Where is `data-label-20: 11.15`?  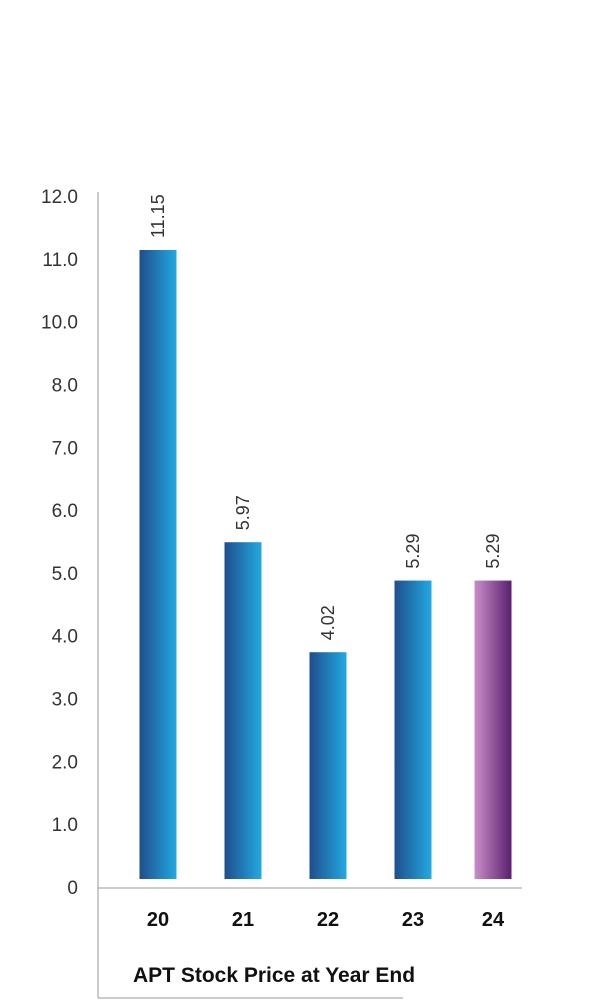 data-label-20: 11.15 is located at coordinates (158, 216).